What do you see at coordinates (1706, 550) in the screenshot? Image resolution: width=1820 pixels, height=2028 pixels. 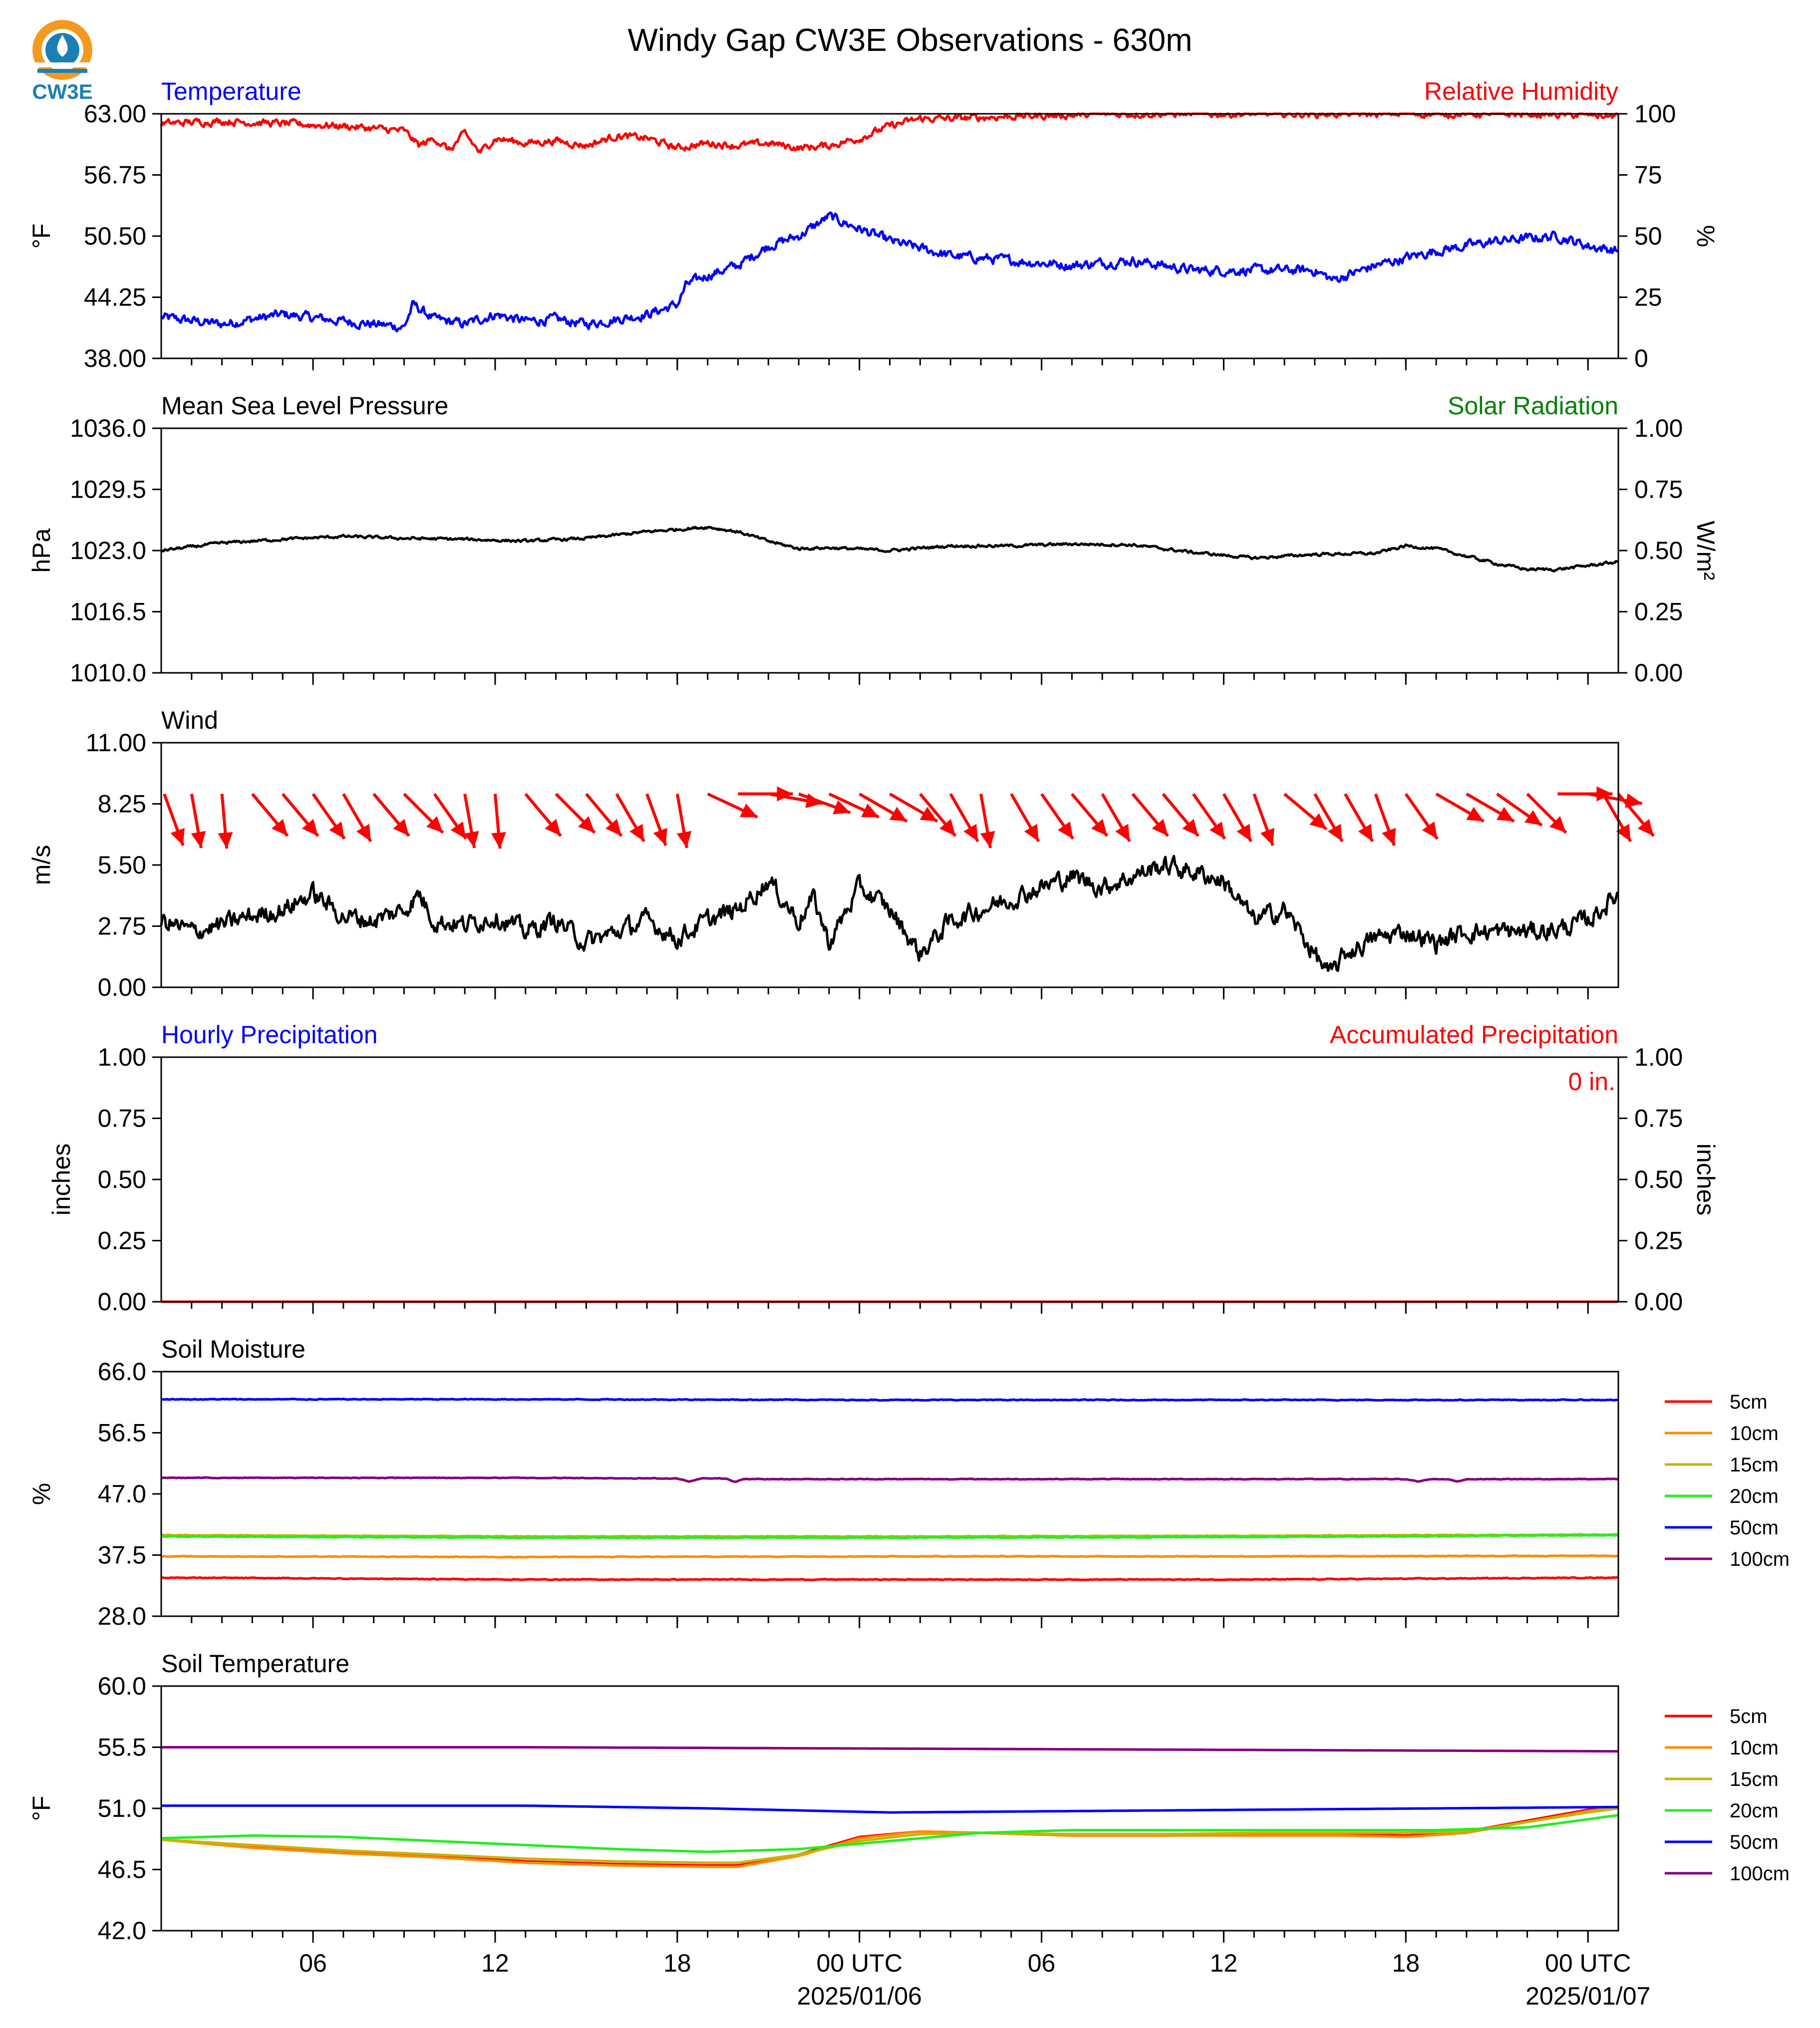 I see `y2-axis-label: W/m²` at bounding box center [1706, 550].